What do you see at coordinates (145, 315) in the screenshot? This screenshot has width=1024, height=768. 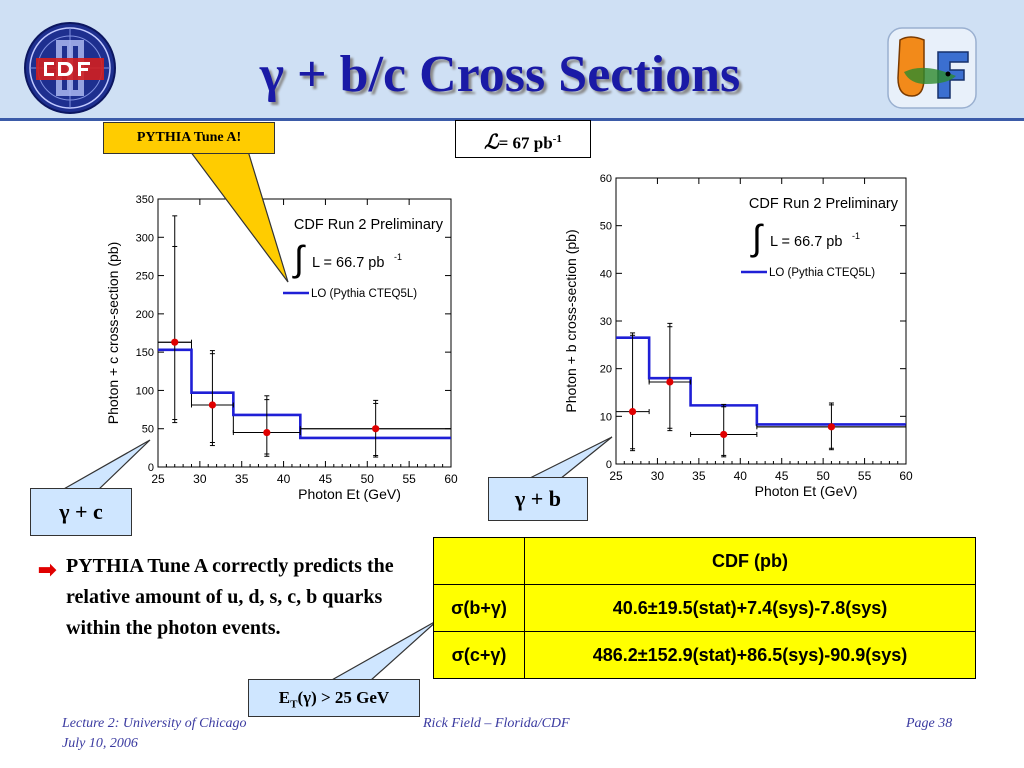 I see `y-tick-label: 200` at bounding box center [145, 315].